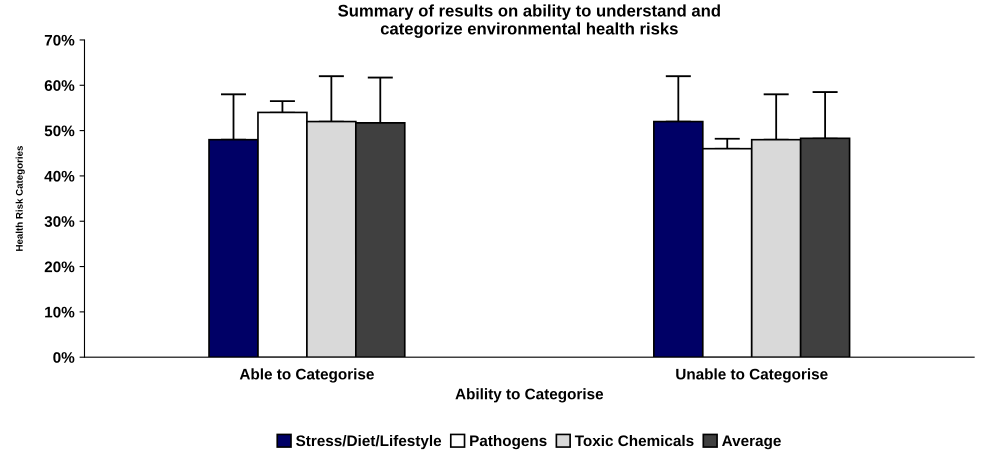 This screenshot has width=994, height=470. I want to click on x-tick-label: Unable to Categorise, so click(752, 375).